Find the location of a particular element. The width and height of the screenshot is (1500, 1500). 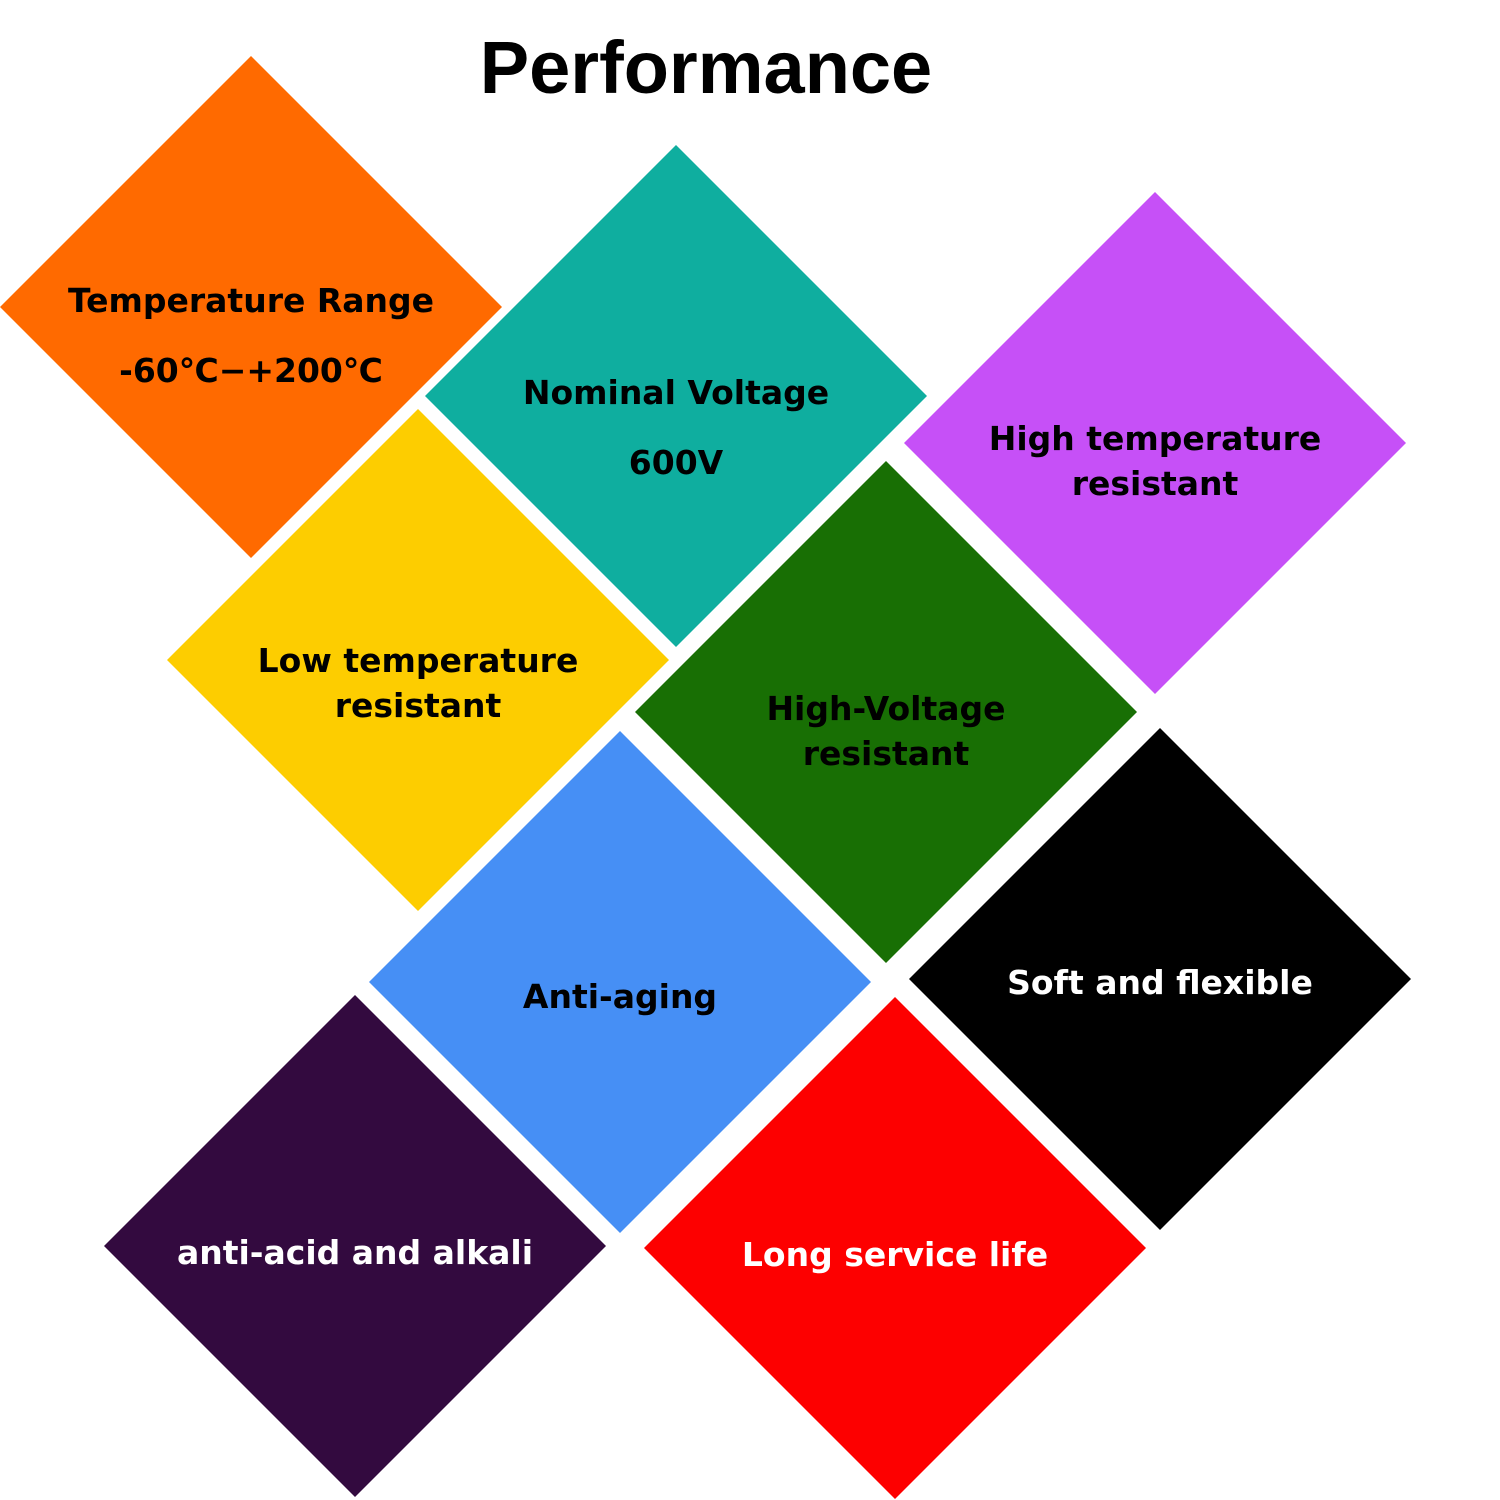

tile-label: Nominal Voltage is located at coordinates (676, 392).